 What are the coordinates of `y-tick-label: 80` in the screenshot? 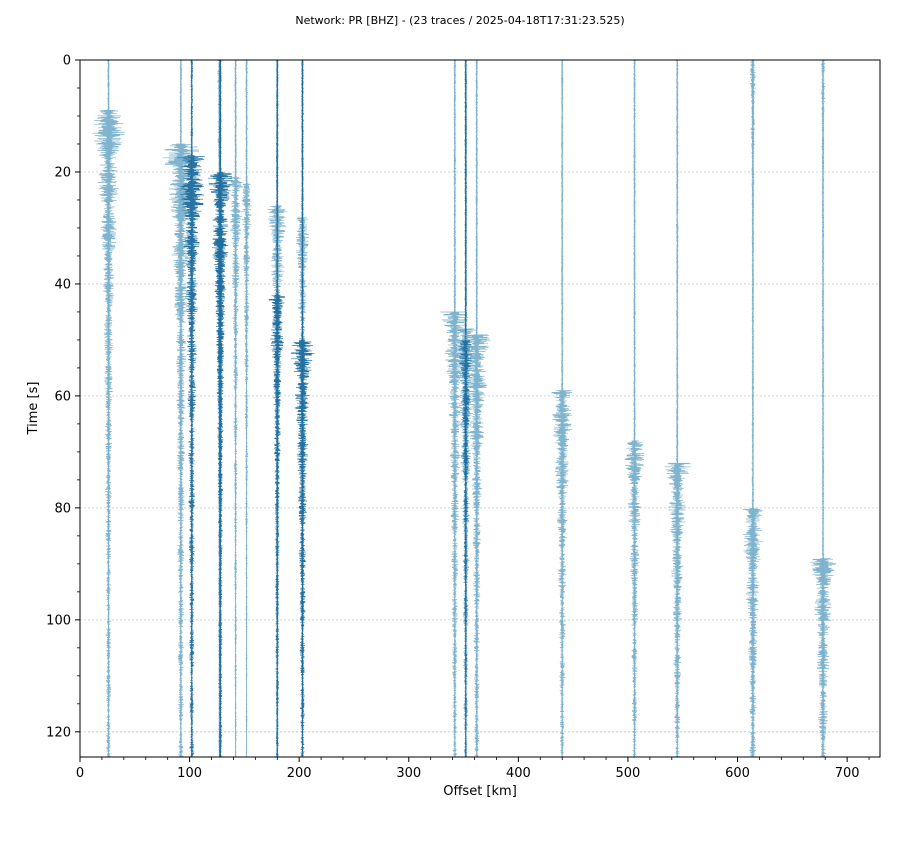 It's located at (62, 508).